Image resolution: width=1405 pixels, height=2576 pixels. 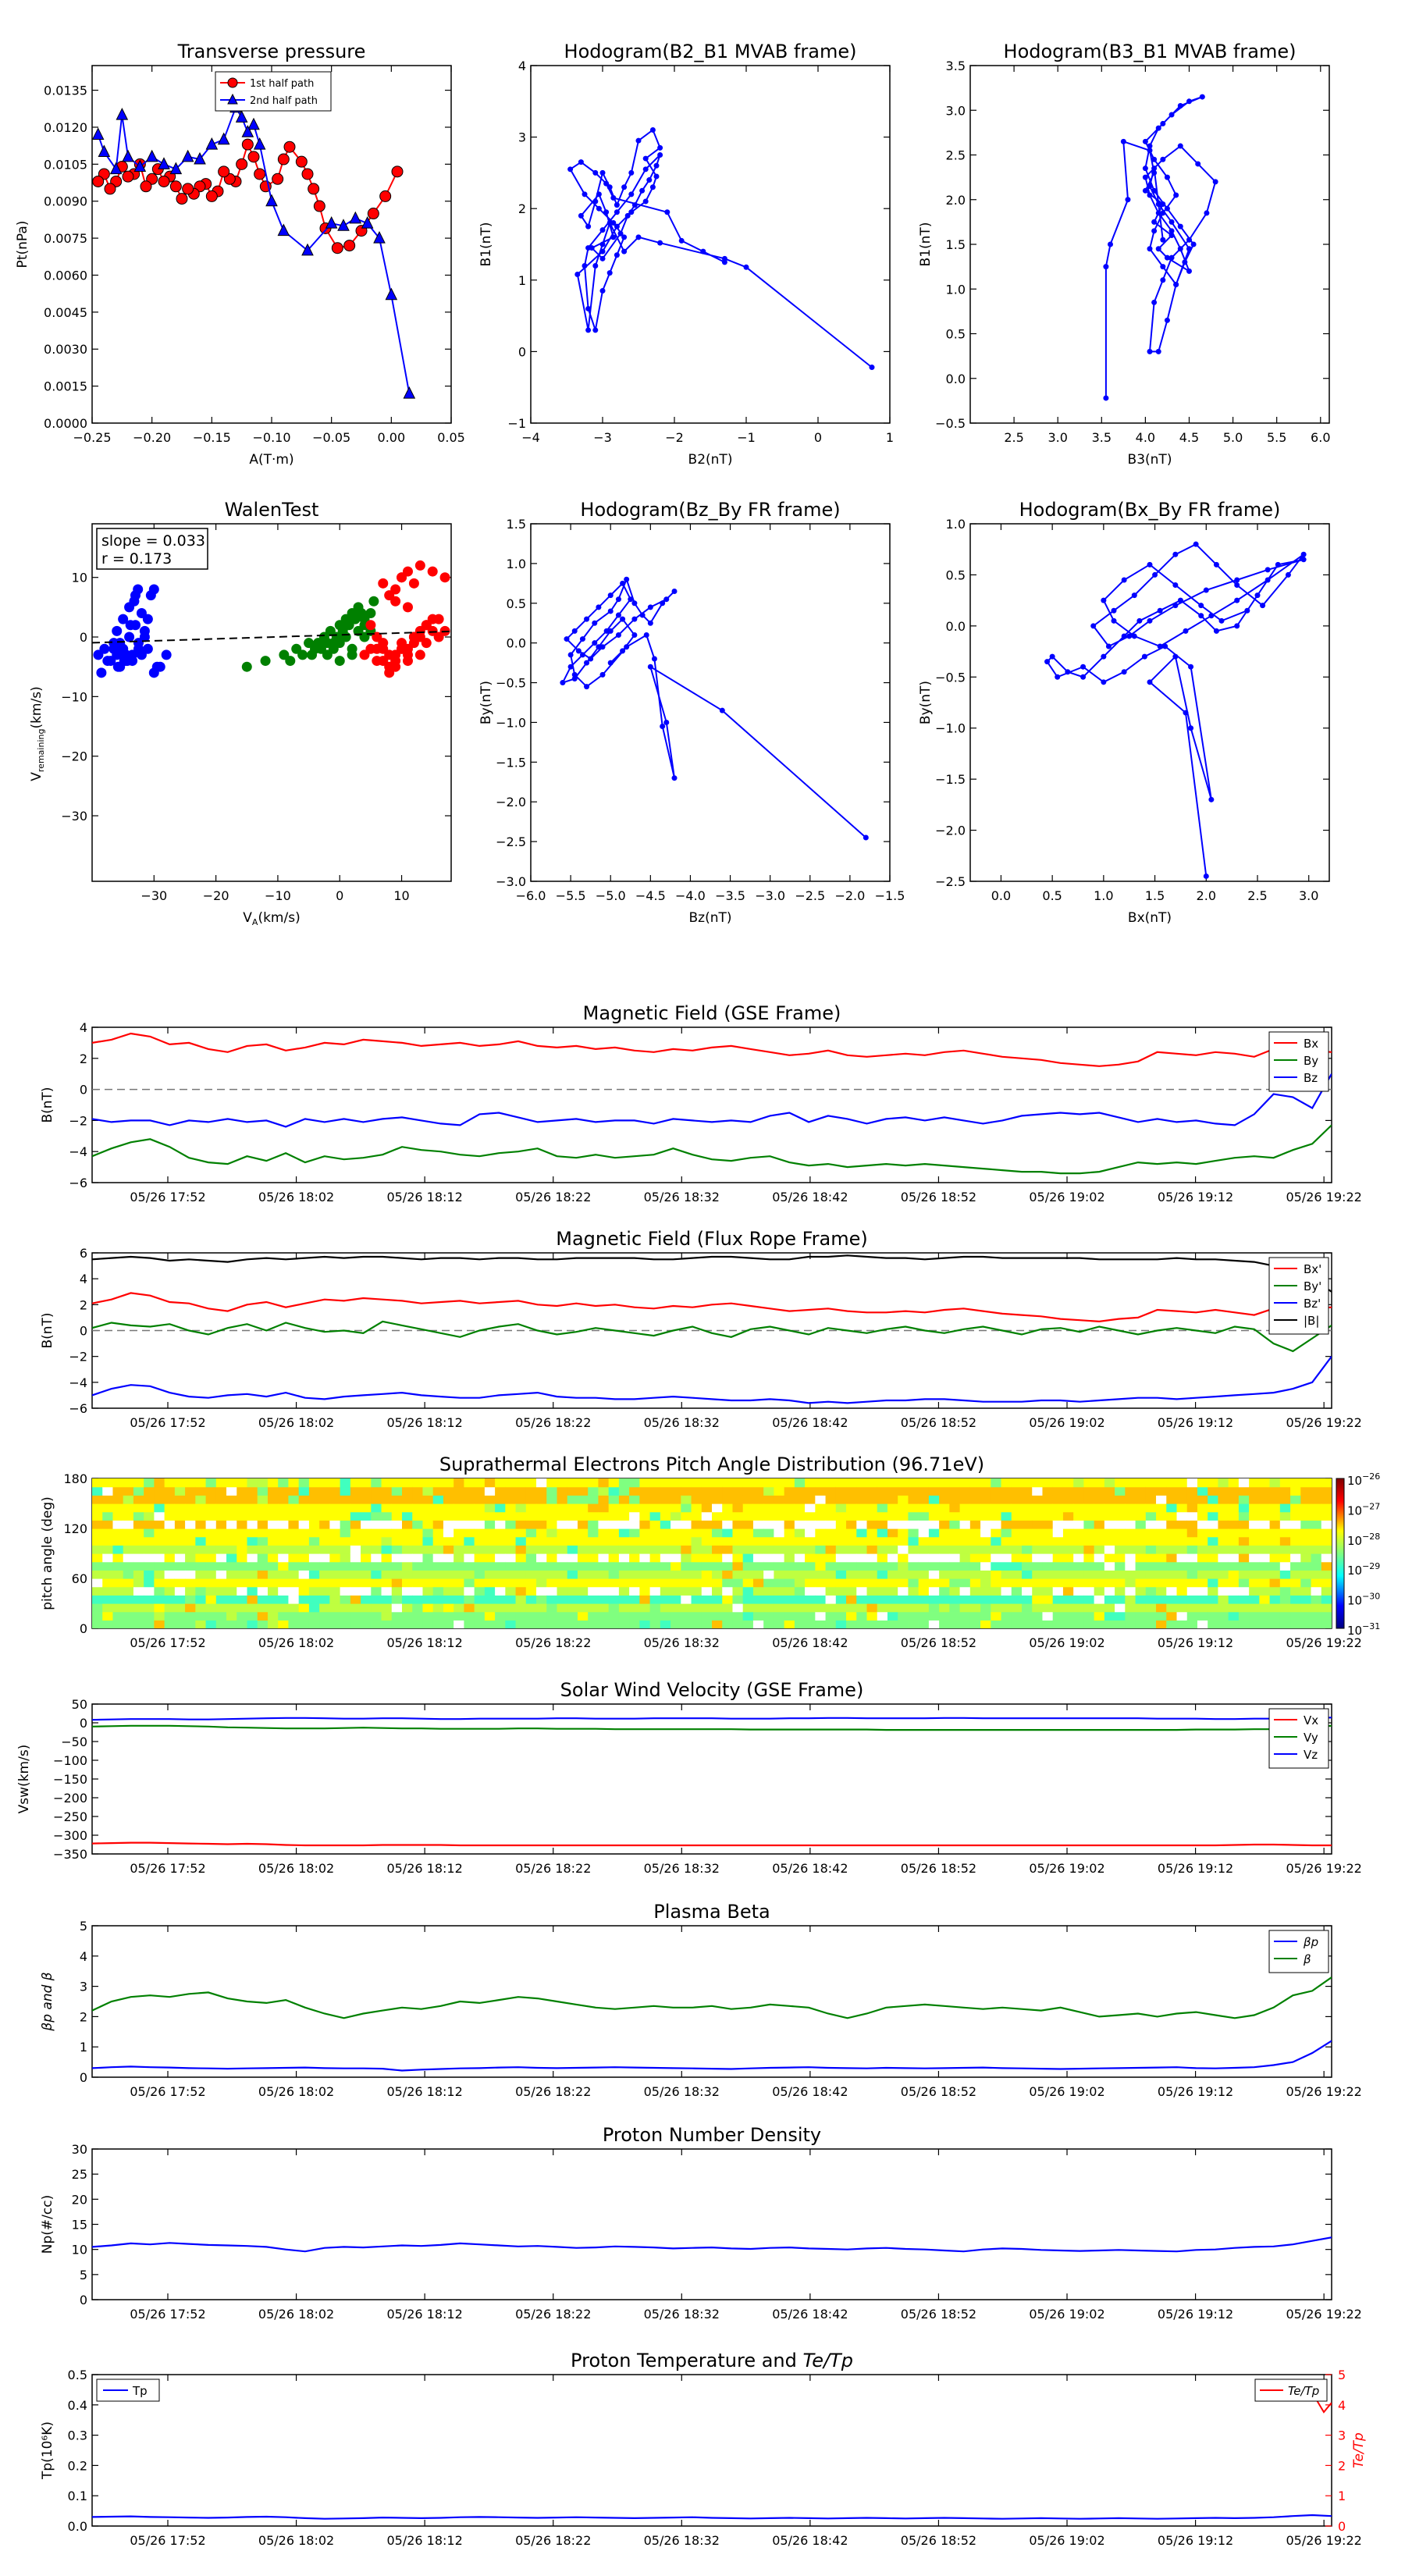 I want to click on proton-temperature-xtick-label: 05/26 18:32, so click(x=682, y=2540).